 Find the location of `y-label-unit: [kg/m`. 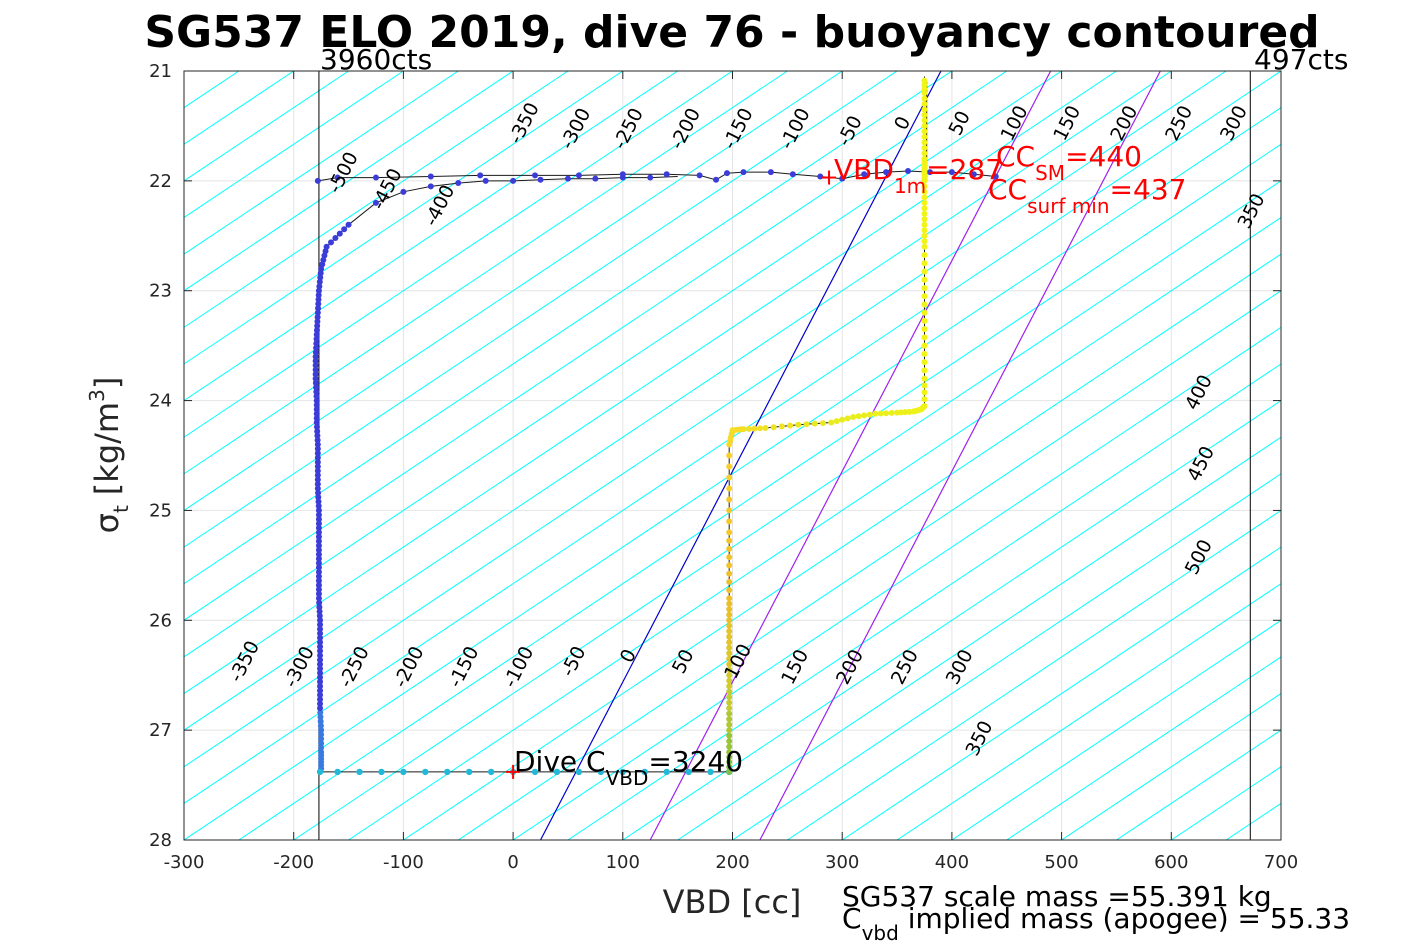

y-label-unit: [kg/m is located at coordinates (107, 448).